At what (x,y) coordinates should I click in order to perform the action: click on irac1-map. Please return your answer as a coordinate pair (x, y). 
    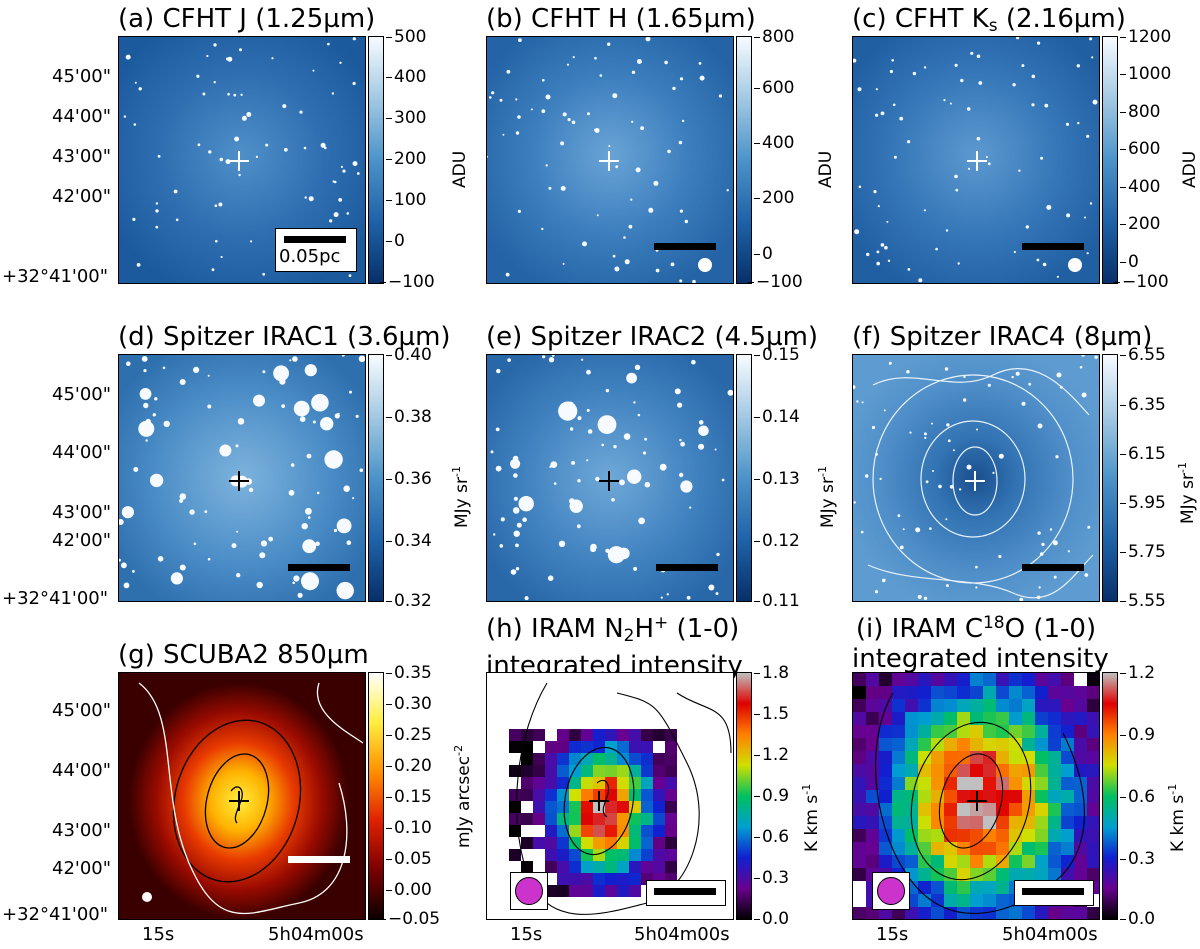
    Looking at the image, I should click on (242, 478).